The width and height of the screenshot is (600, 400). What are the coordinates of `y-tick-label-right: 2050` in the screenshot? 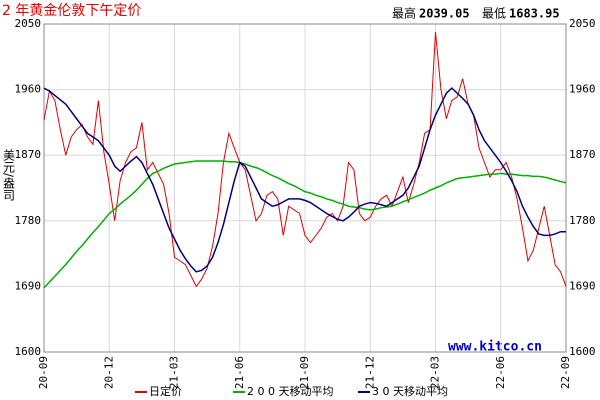 It's located at (582, 23).